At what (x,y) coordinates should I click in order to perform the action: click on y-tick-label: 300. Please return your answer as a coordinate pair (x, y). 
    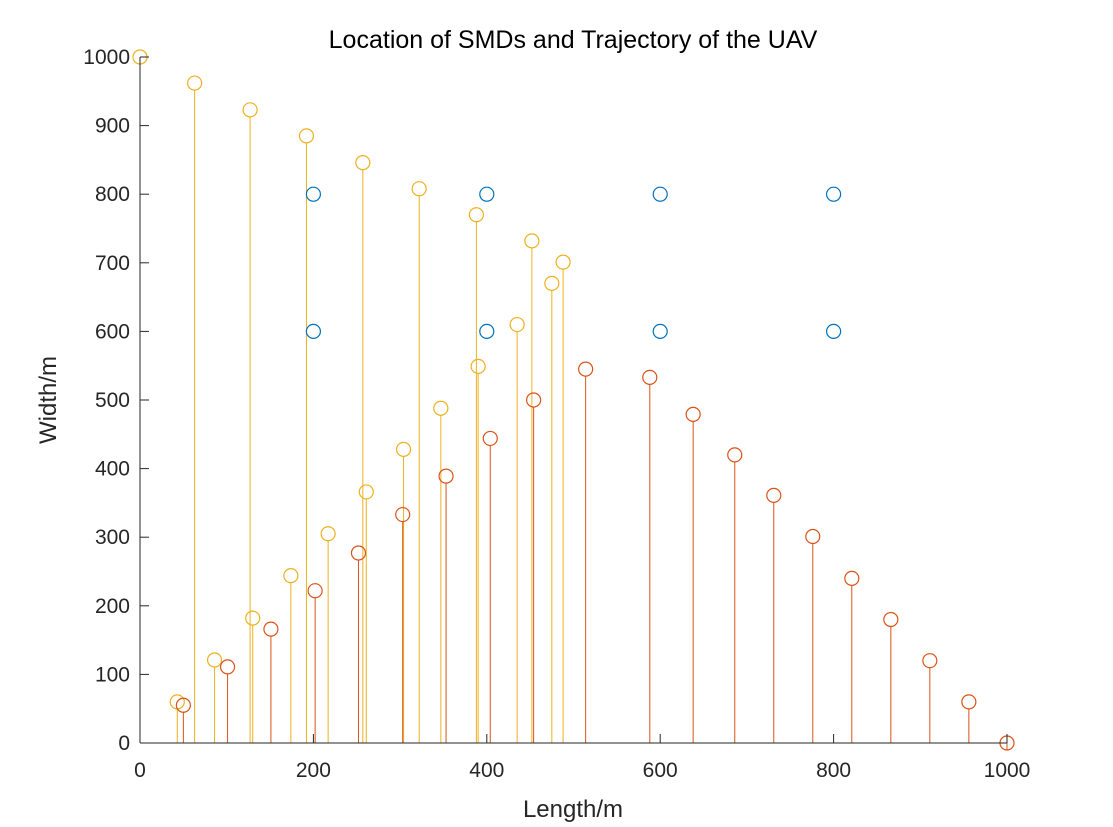
    Looking at the image, I should click on (112, 537).